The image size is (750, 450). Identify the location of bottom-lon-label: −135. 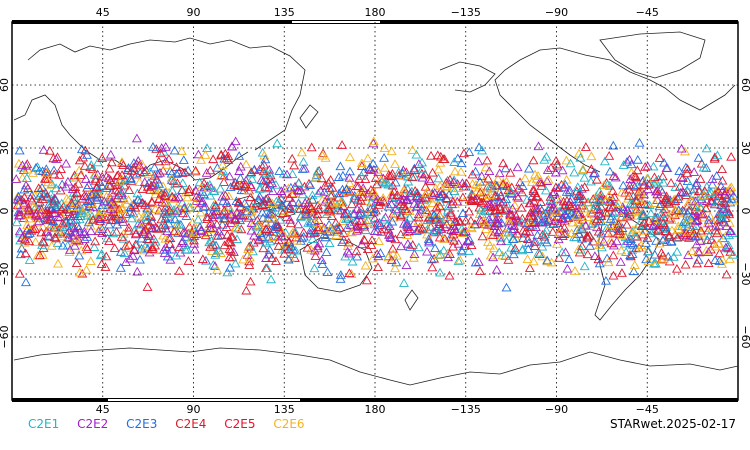
(466, 409).